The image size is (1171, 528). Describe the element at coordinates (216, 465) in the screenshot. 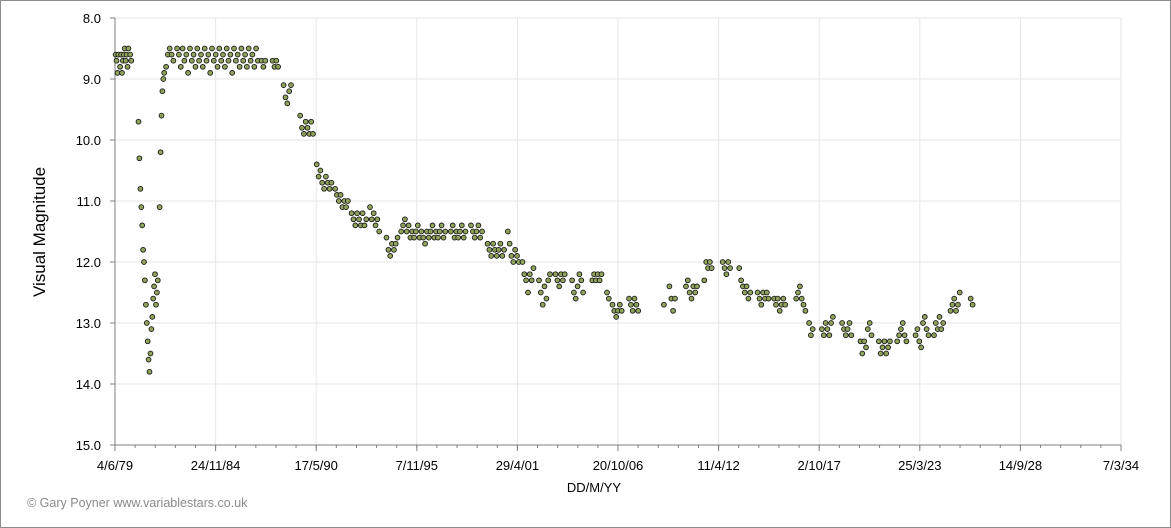

I see `x-tick-label: 24/11/84` at that location.